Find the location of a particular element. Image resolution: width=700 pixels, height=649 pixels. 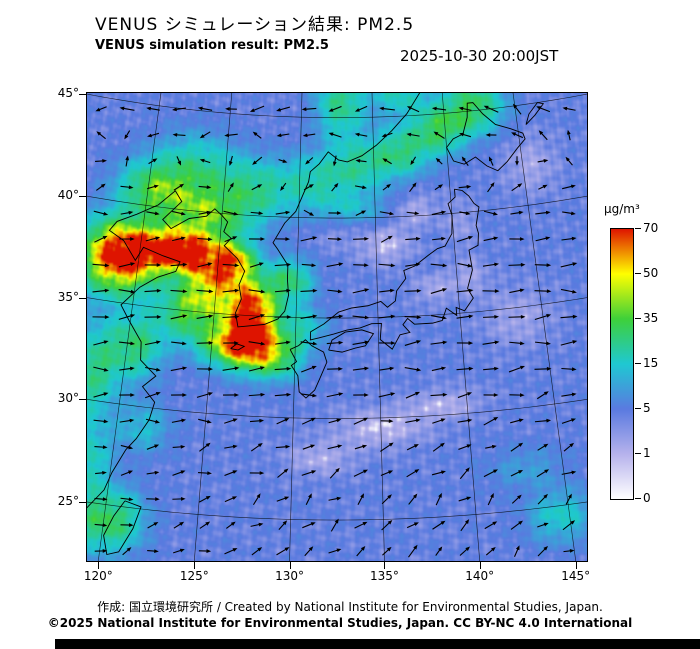

lat-tick-label: 35° is located at coordinates (68, 296).